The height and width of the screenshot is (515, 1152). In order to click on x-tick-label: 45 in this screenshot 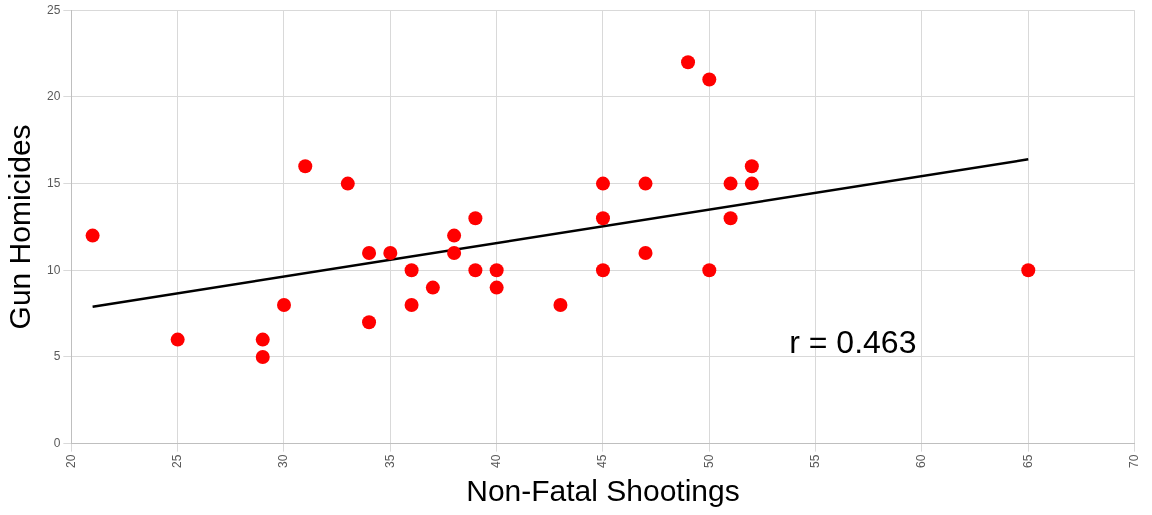, I will do `click(602, 461)`.